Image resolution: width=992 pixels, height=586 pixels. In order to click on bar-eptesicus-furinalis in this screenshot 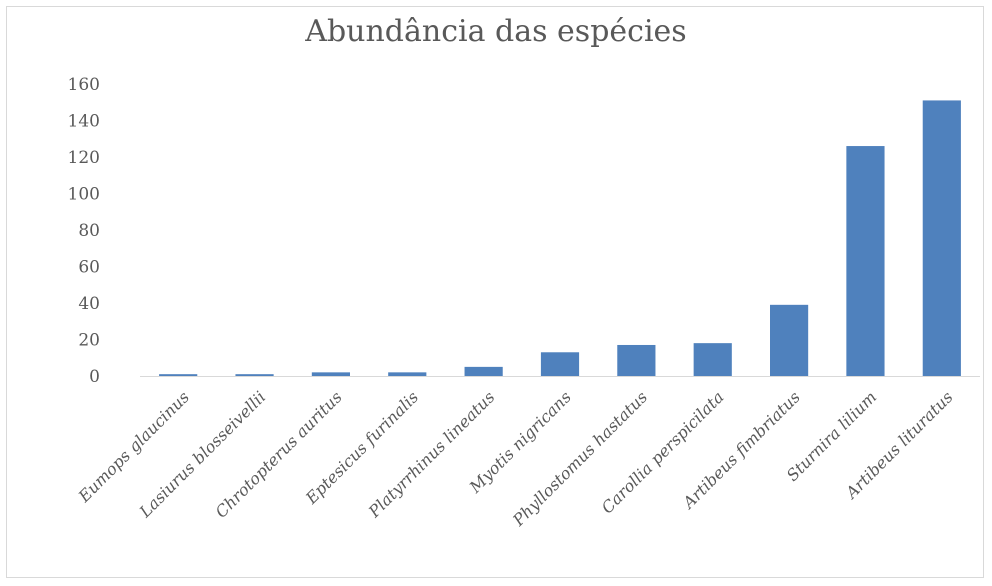, I will do `click(407, 374)`.